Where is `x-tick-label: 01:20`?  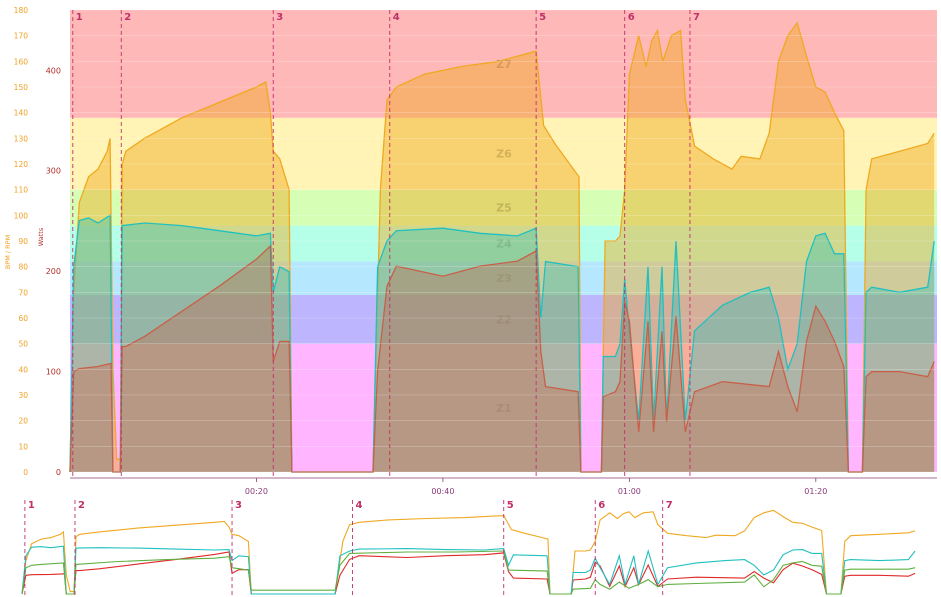
x-tick-label: 01:20 is located at coordinates (815, 491).